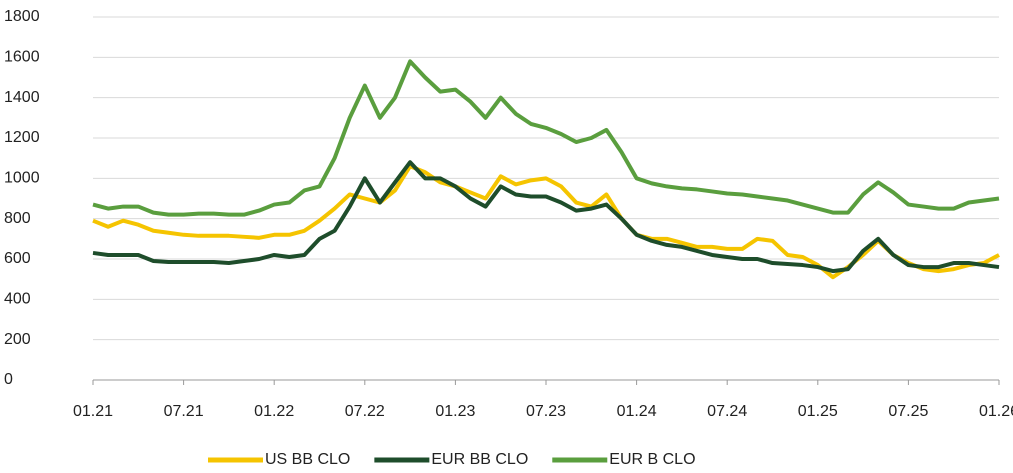 The height and width of the screenshot is (473, 1013). Describe the element at coordinates (17, 299) in the screenshot. I see `y-tick-label: 400` at that location.